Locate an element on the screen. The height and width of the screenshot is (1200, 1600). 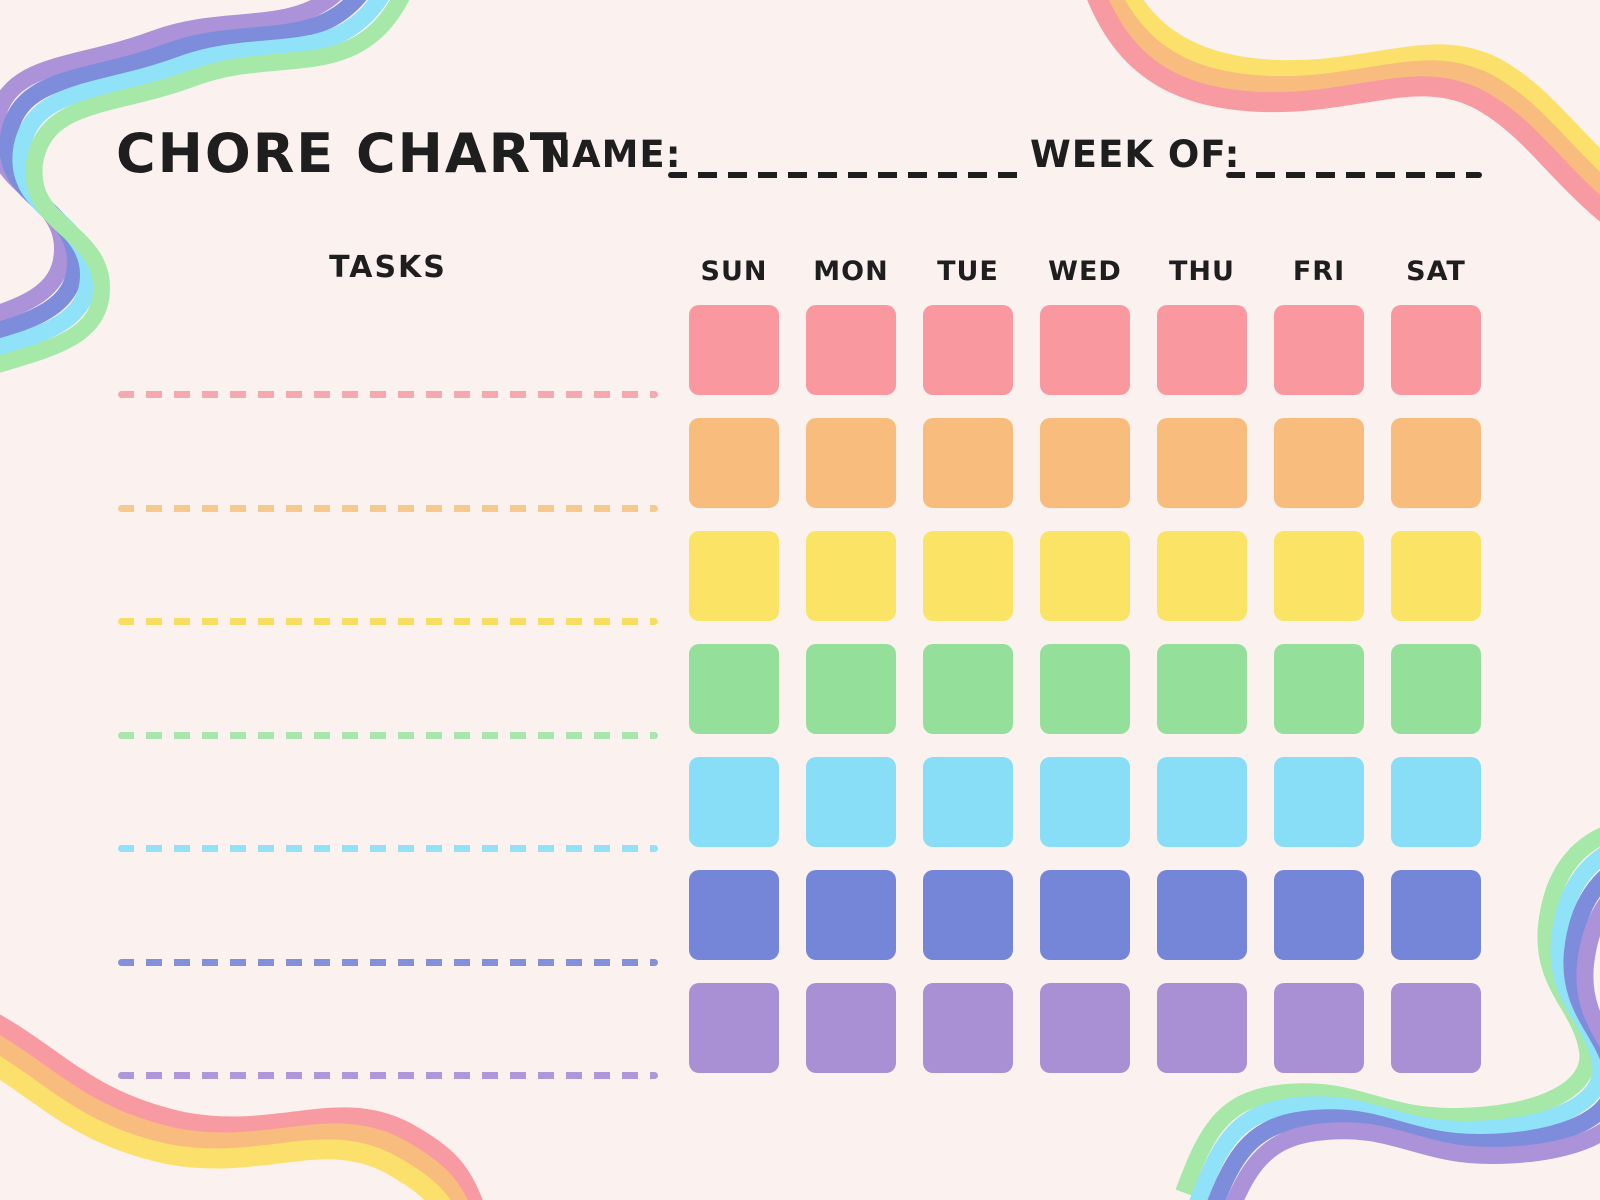
day-header-row: SUN MON TUE WED THU FRI SAT is located at coordinates (1085, 271).